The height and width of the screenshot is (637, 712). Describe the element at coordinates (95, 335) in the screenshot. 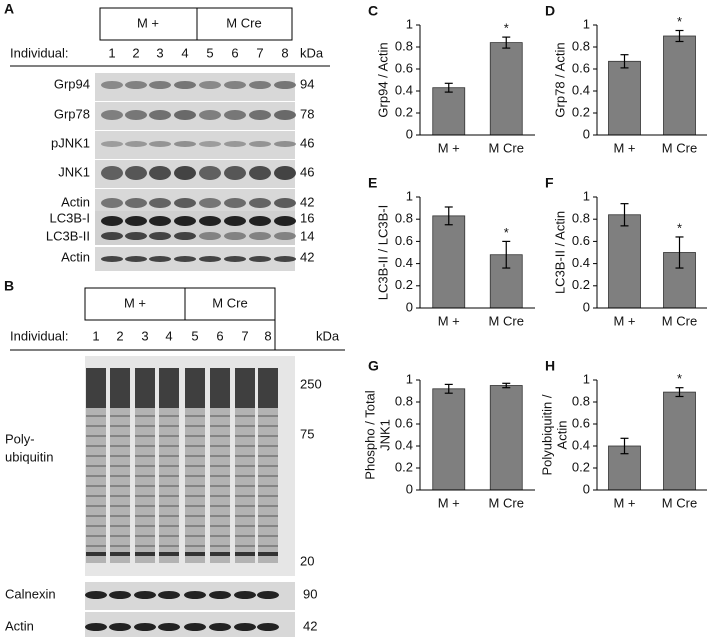

I see `lane-label: 1` at that location.